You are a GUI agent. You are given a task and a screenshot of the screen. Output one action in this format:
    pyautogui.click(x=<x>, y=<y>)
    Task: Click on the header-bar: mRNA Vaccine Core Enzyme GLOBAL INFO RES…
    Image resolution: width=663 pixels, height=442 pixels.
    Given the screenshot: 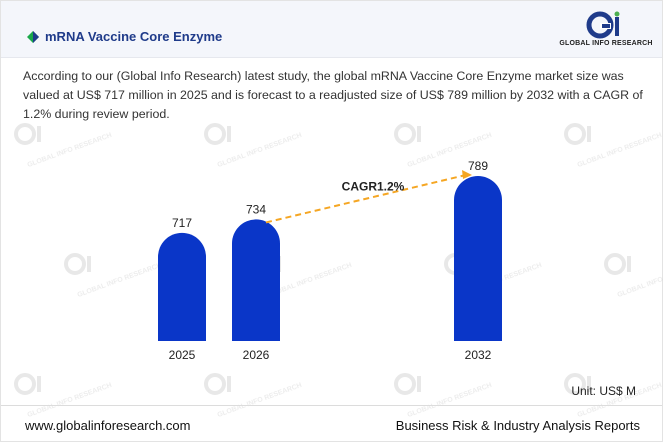 What is the action you would take?
    pyautogui.click(x=331, y=29)
    